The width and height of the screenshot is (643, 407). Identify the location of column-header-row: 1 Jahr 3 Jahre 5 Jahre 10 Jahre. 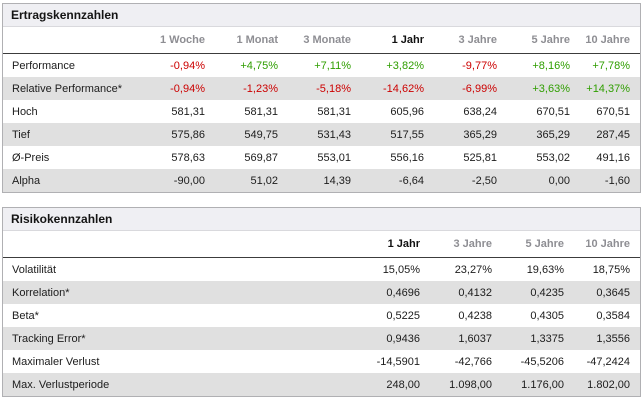
(321, 244).